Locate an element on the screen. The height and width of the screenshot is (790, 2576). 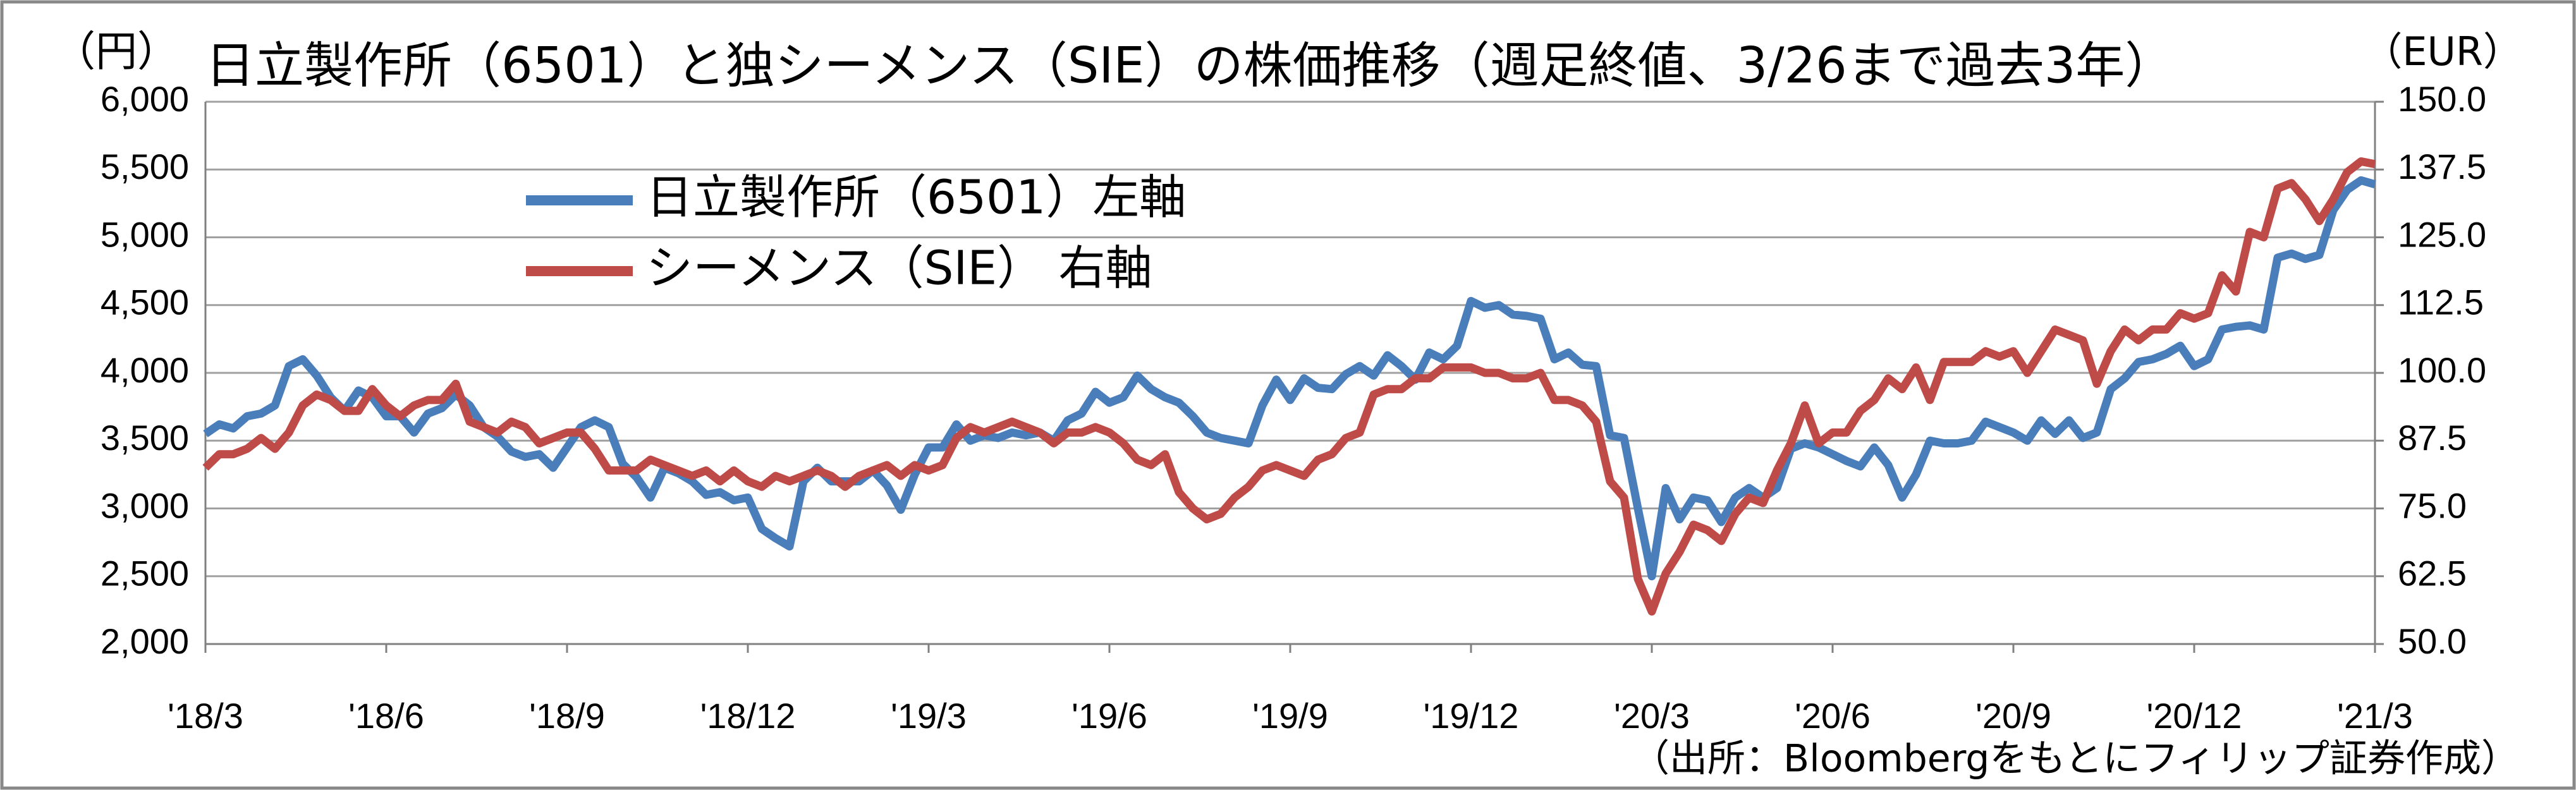
x-tick-label: '18/12 is located at coordinates (748, 716).